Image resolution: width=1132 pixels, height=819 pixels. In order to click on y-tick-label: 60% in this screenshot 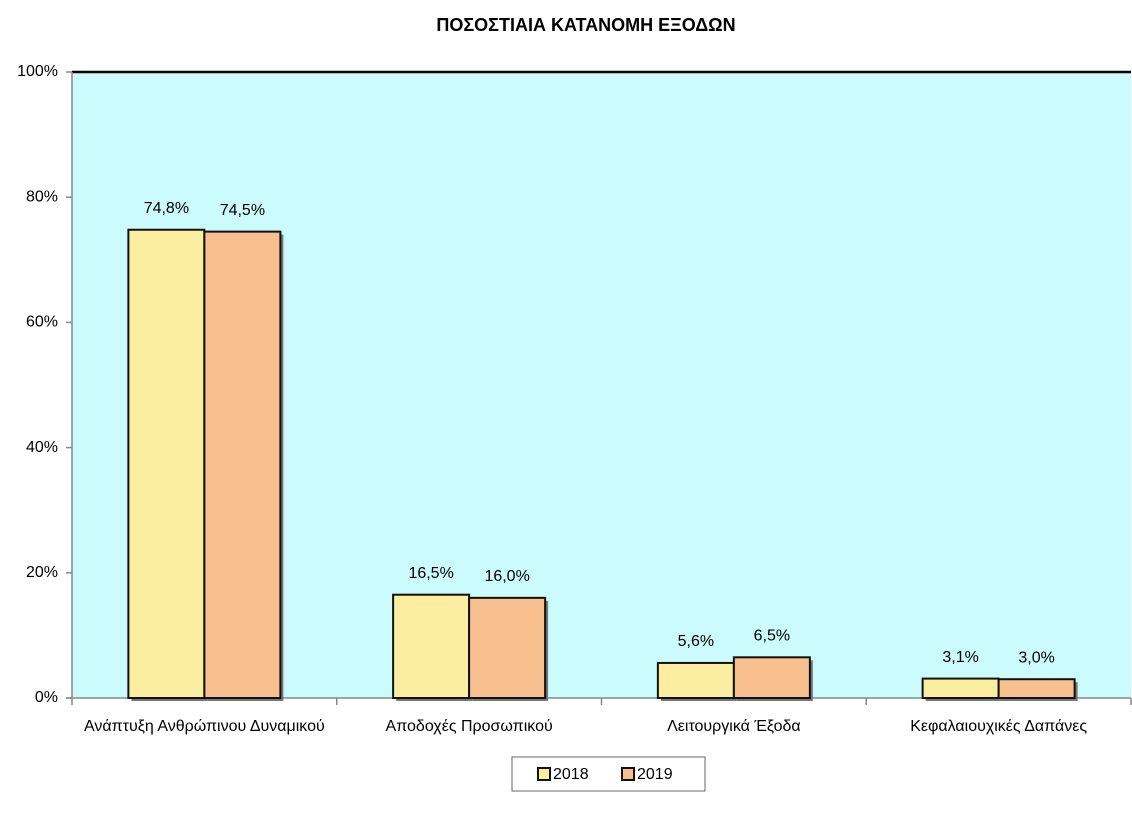, I will do `click(42, 322)`.